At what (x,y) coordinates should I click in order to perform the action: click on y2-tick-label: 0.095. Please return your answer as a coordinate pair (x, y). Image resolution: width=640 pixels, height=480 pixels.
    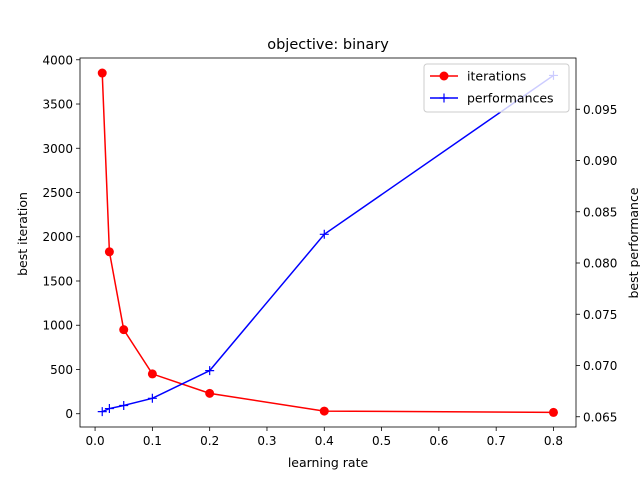
    Looking at the image, I should click on (600, 110).